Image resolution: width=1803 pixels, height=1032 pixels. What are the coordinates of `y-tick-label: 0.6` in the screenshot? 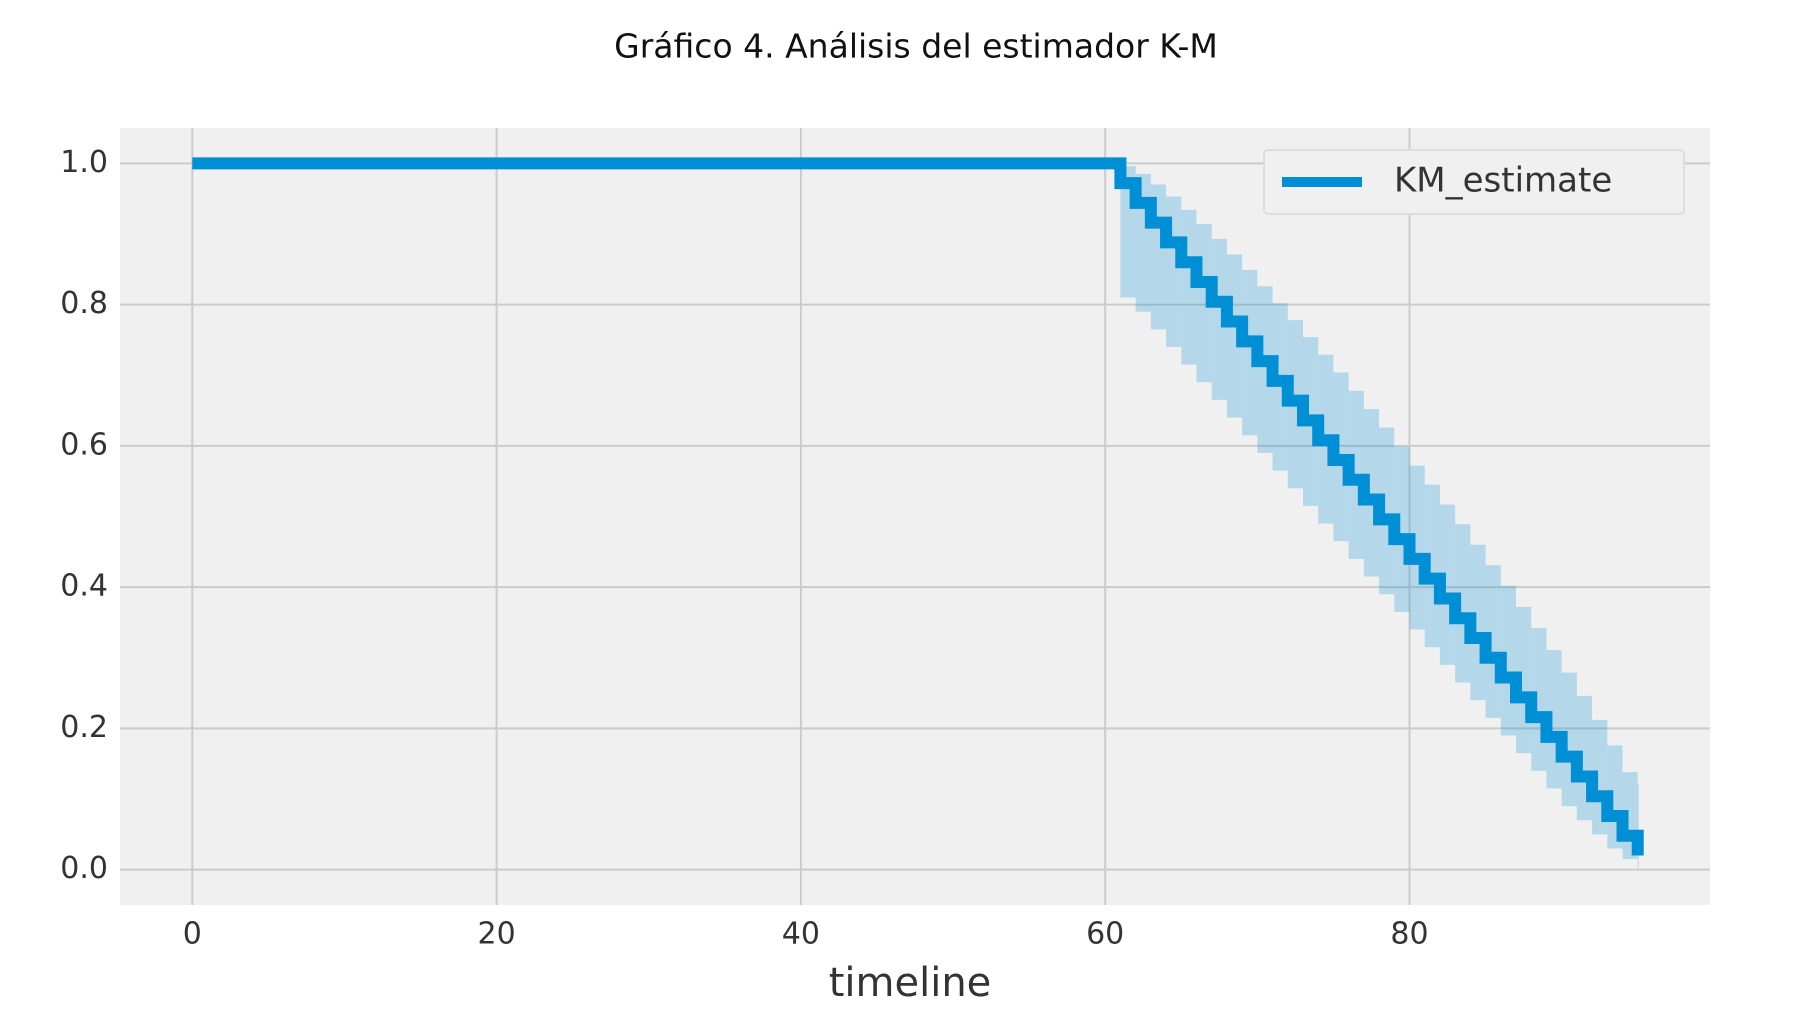 It's located at (84, 444).